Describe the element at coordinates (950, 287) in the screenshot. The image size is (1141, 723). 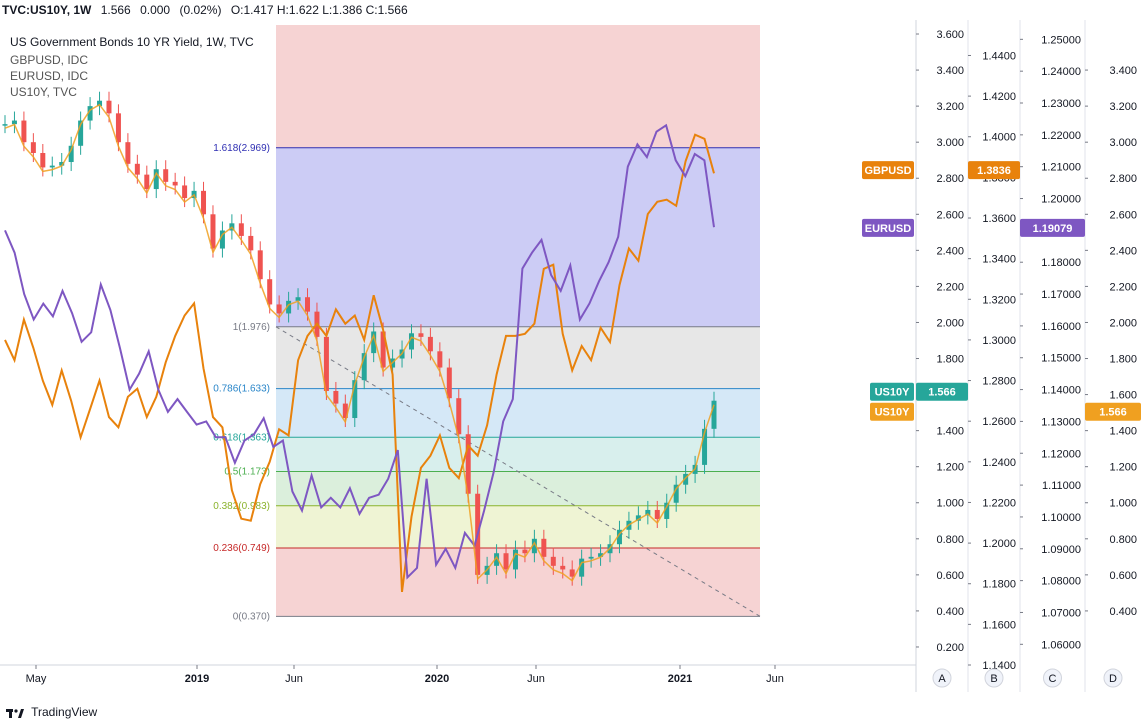
I see `axis-A-tick-label: 2.200` at that location.